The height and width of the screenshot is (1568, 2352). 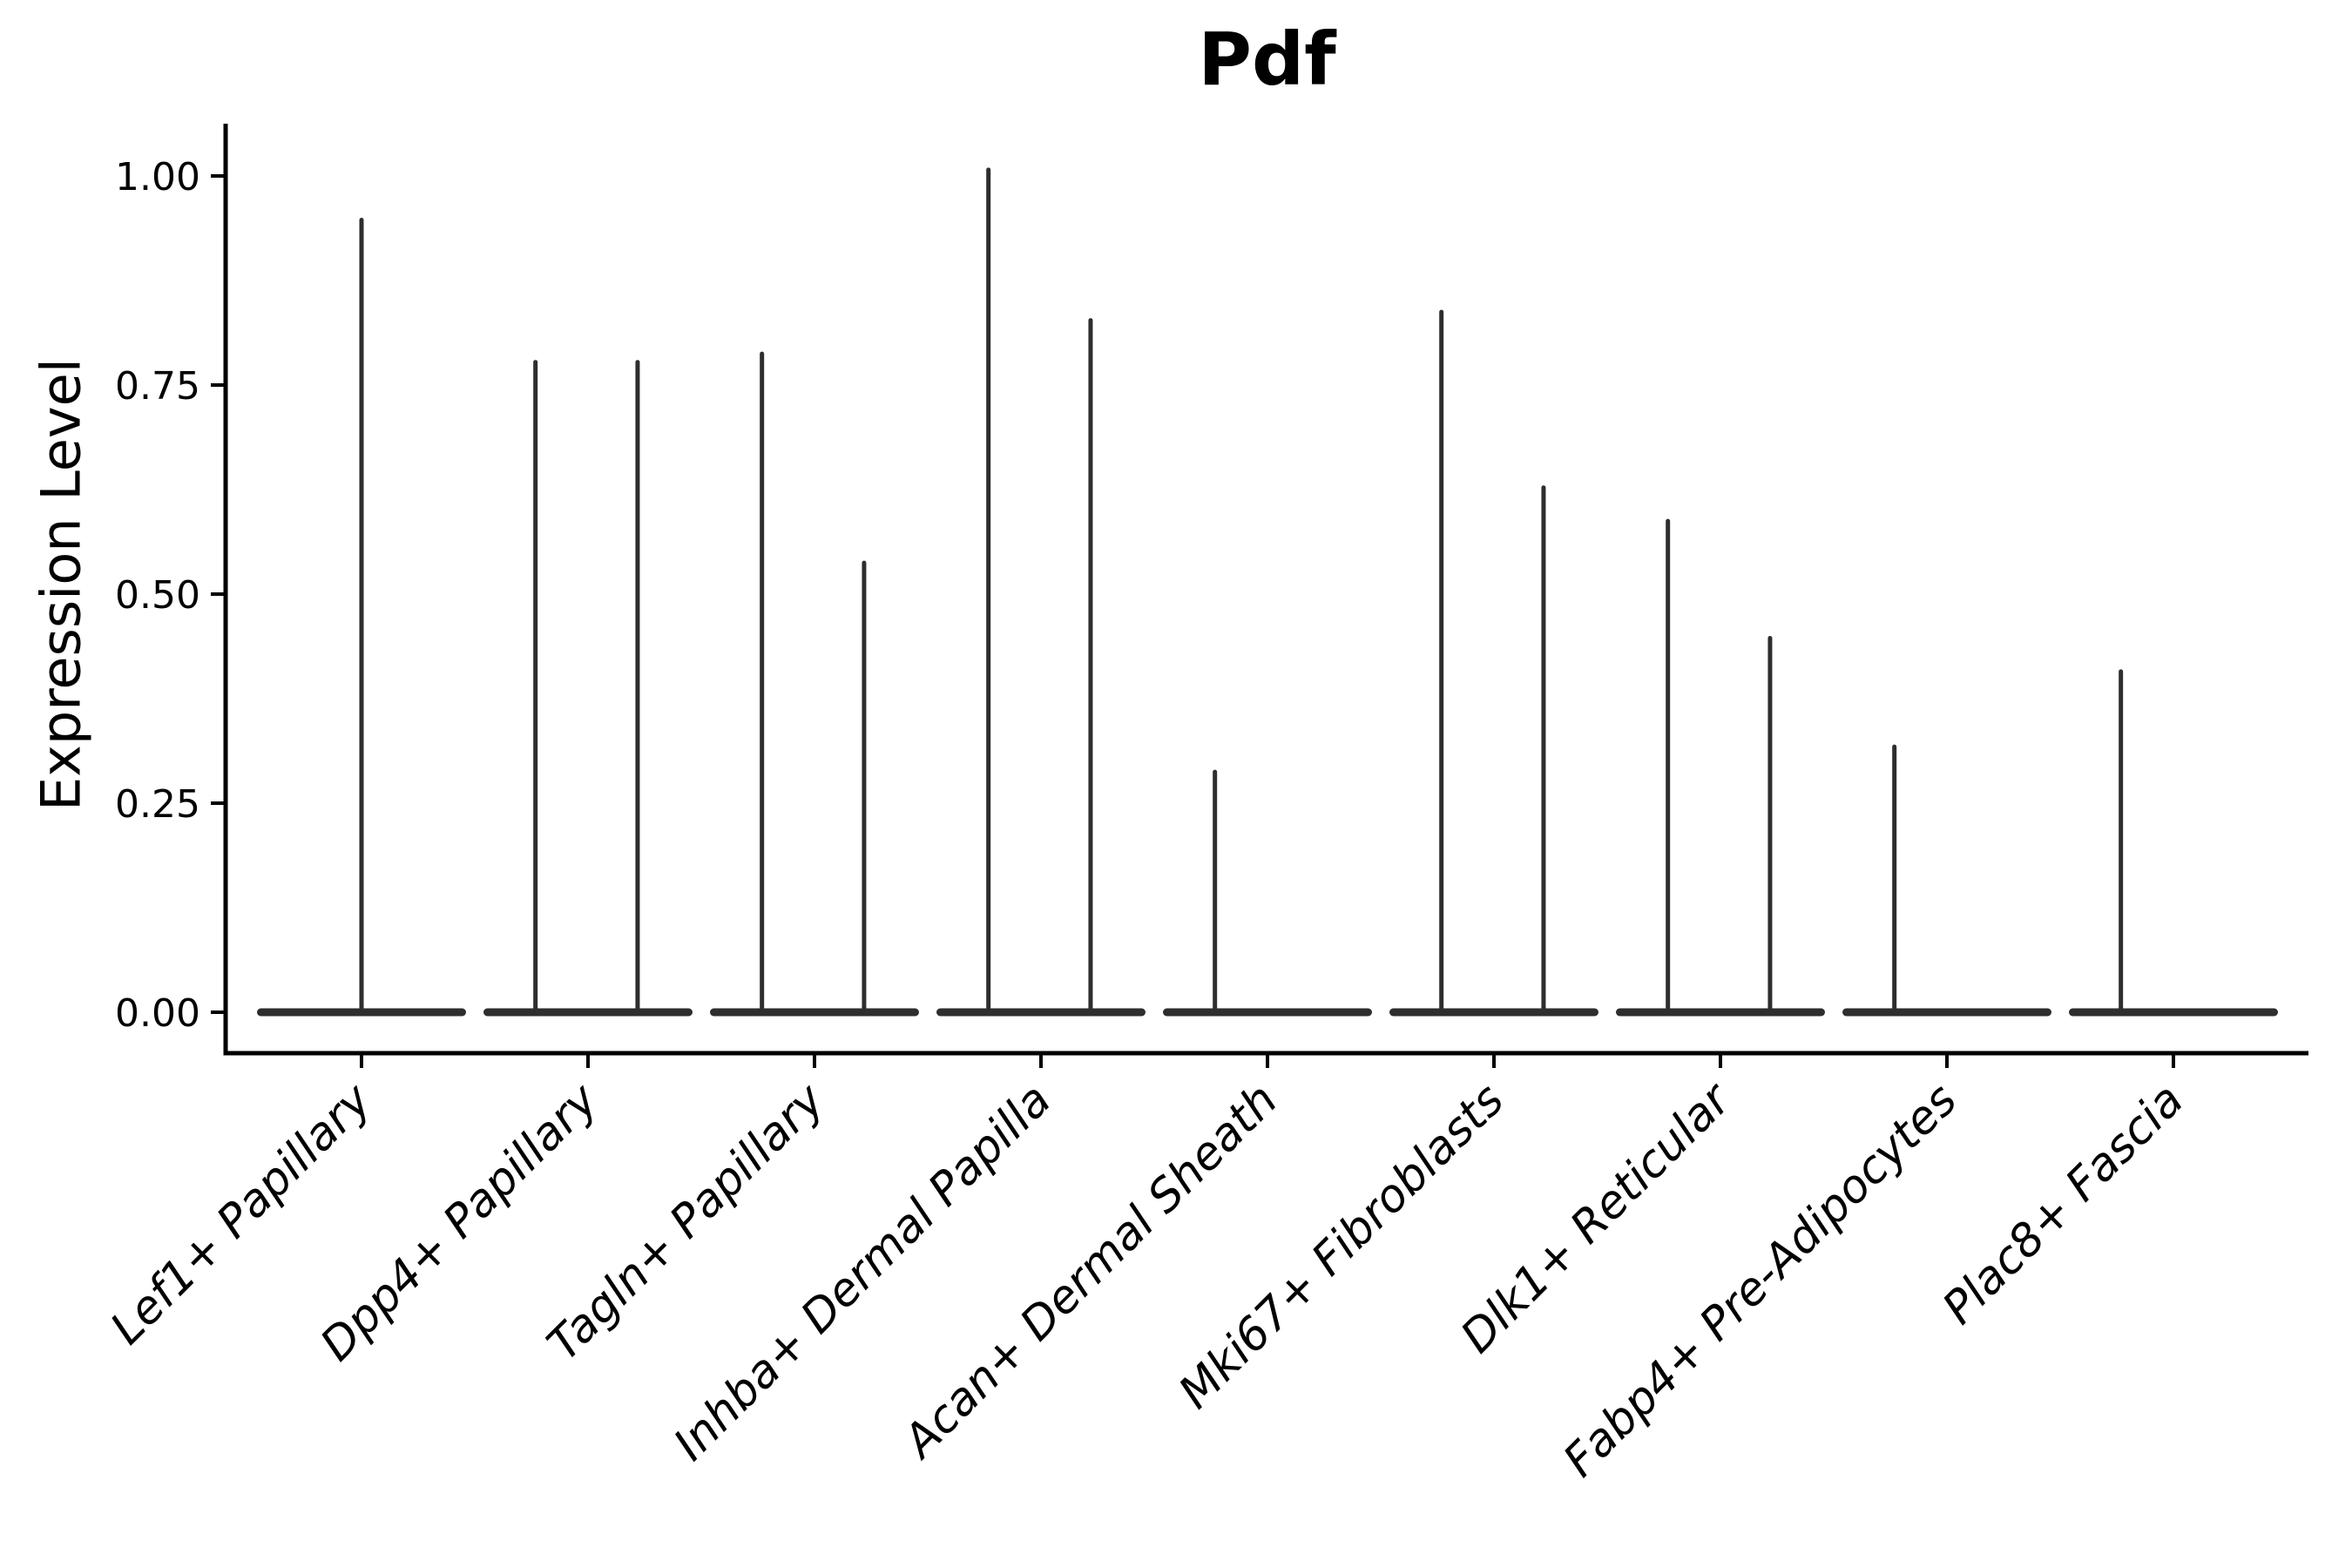 I want to click on y-tick-label: 0.00, so click(x=157, y=1014).